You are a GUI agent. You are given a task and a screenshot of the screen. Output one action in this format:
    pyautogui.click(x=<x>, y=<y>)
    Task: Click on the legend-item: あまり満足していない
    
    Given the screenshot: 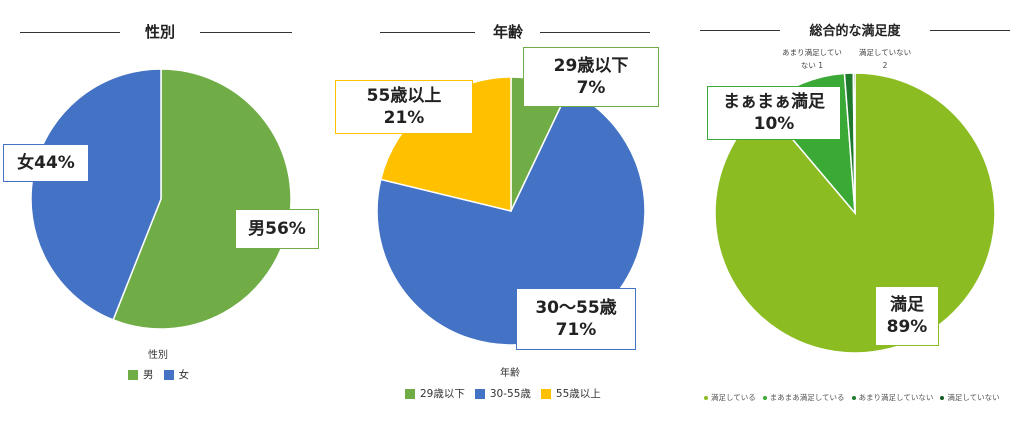 What is the action you would take?
    pyautogui.click(x=892, y=397)
    